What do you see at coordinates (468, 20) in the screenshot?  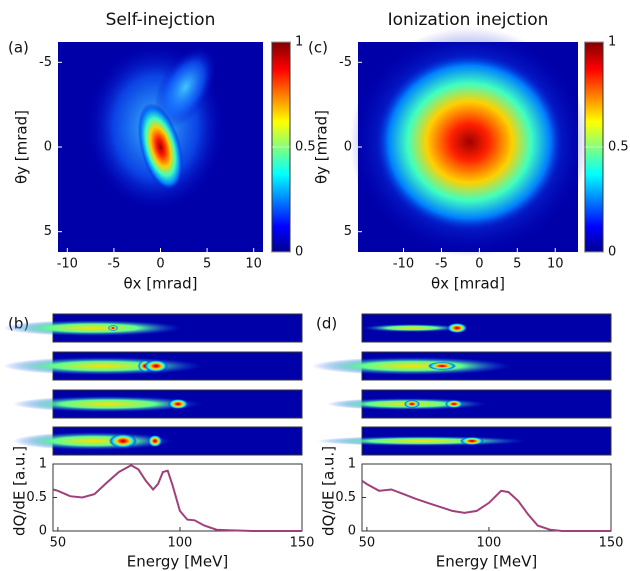 I see `panel-title: Ionization inejction` at bounding box center [468, 20].